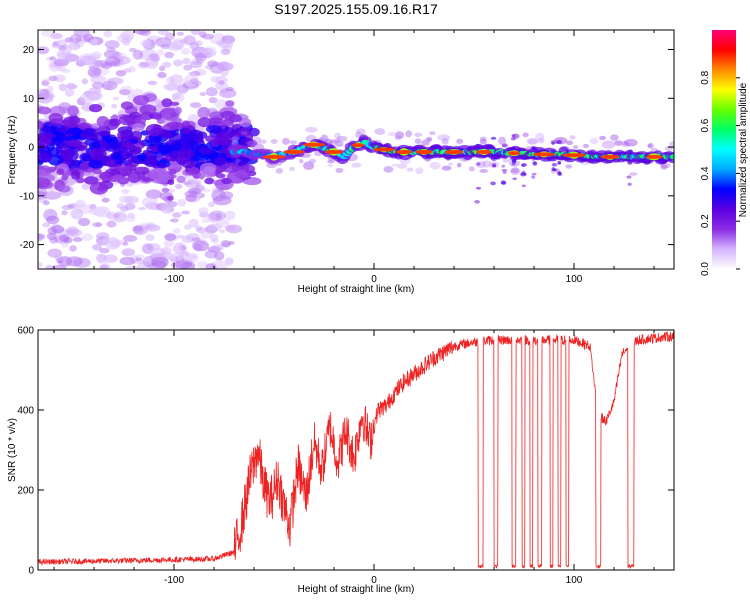  What do you see at coordinates (31, 571) in the screenshot?
I see `snr-y-tick-label: 0` at bounding box center [31, 571].